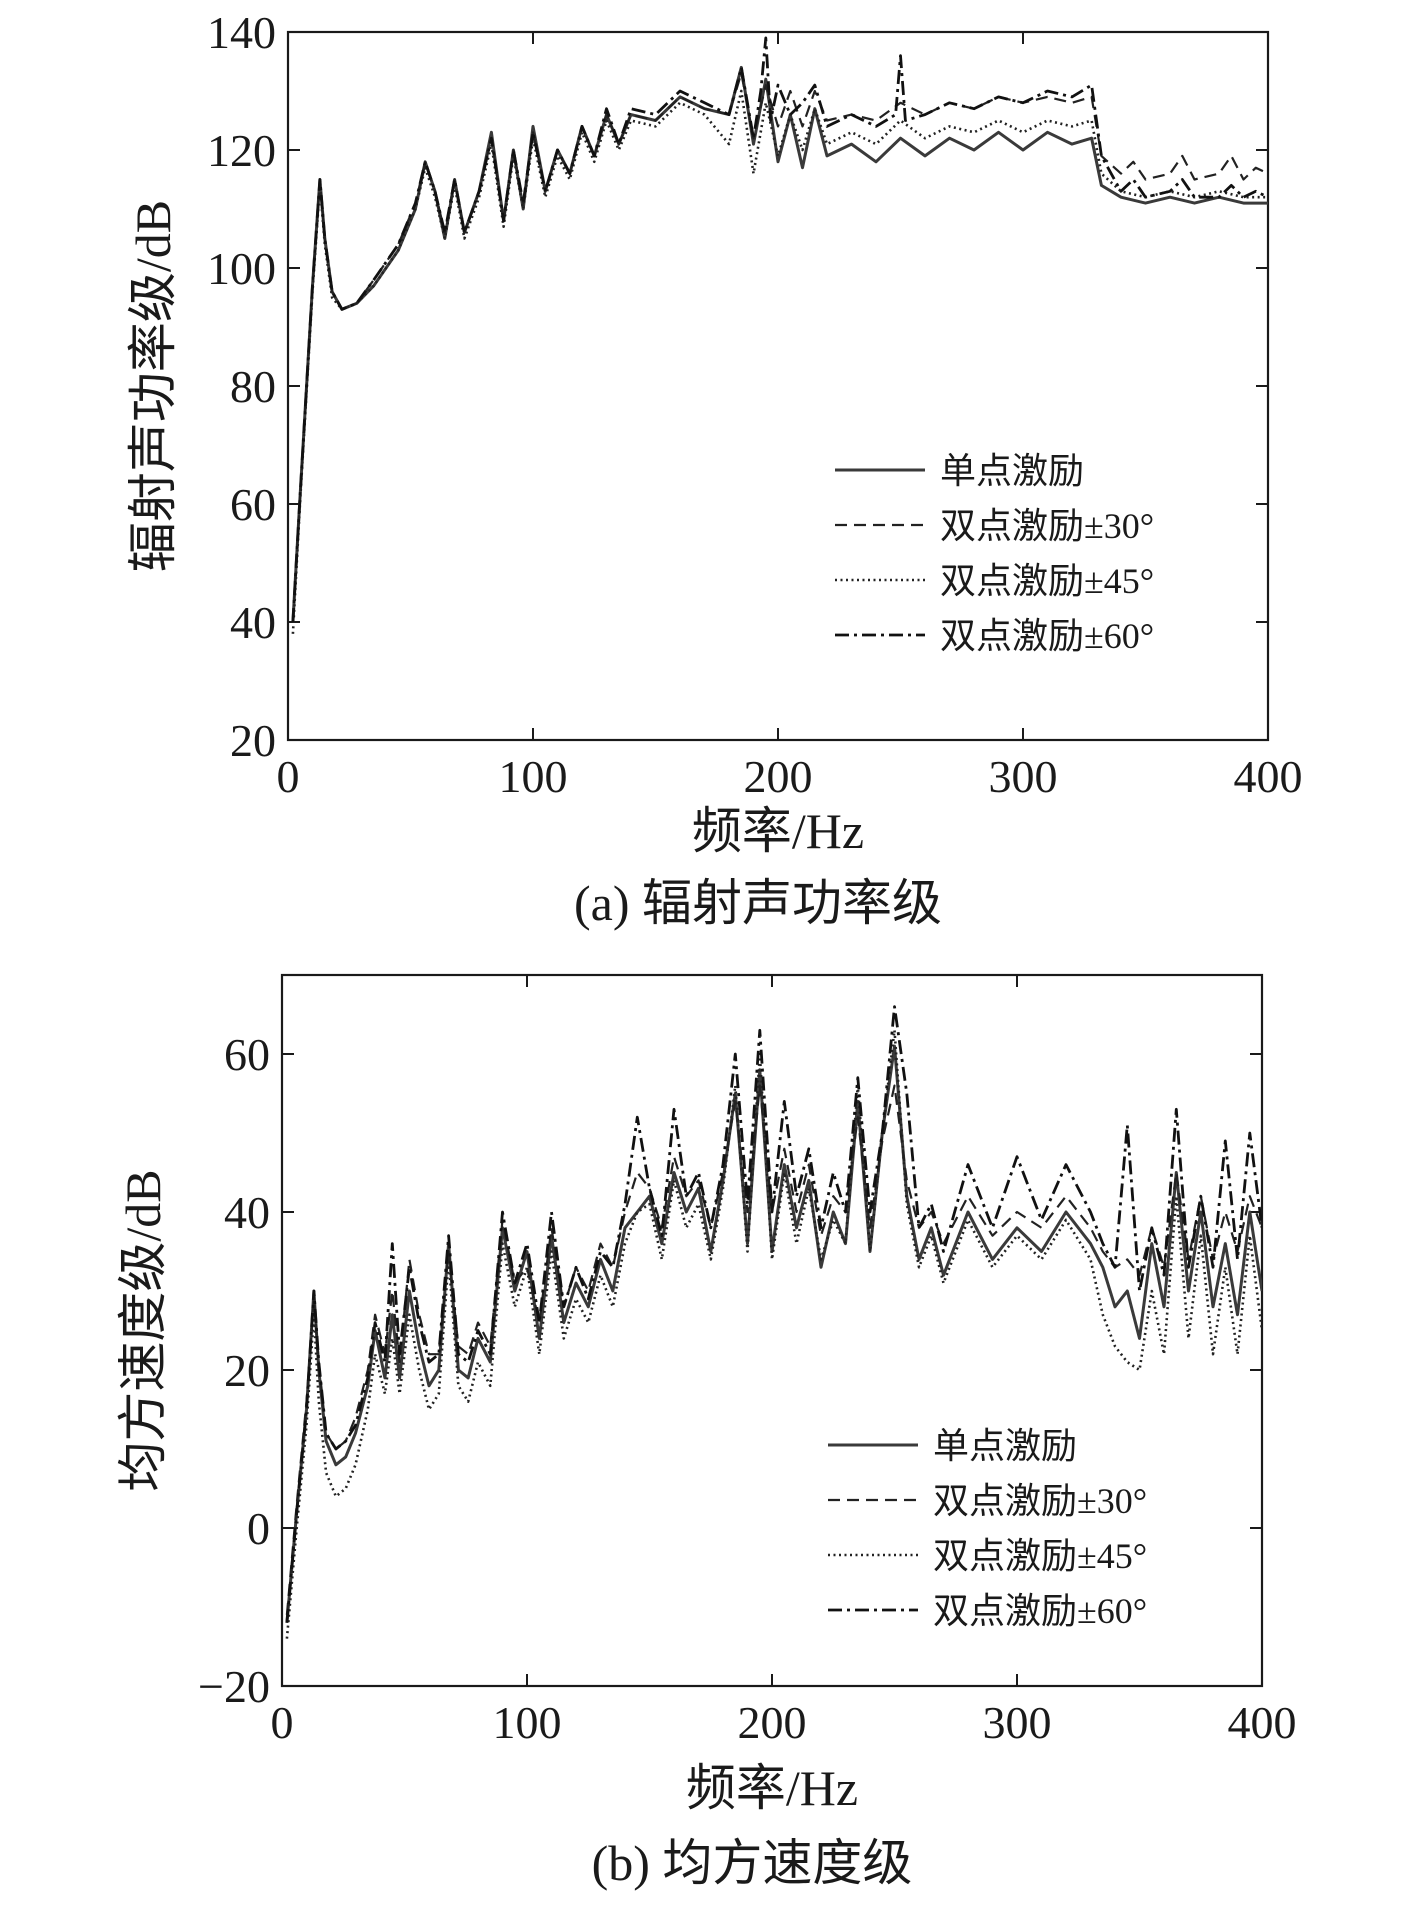 This screenshot has height=1907, width=1417. Describe the element at coordinates (143, 1330) in the screenshot. I see `y-axis-label: 均方速度级/dB` at that location.